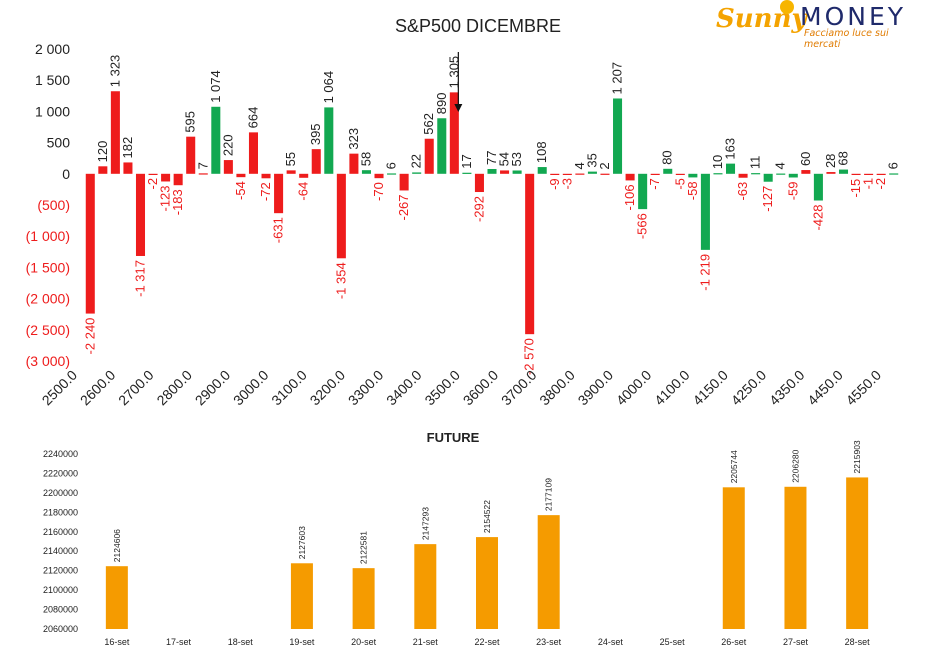 The width and height of the screenshot is (933, 672). What do you see at coordinates (853, 16) in the screenshot?
I see `logo-brand-b: MONEY` at bounding box center [853, 16].